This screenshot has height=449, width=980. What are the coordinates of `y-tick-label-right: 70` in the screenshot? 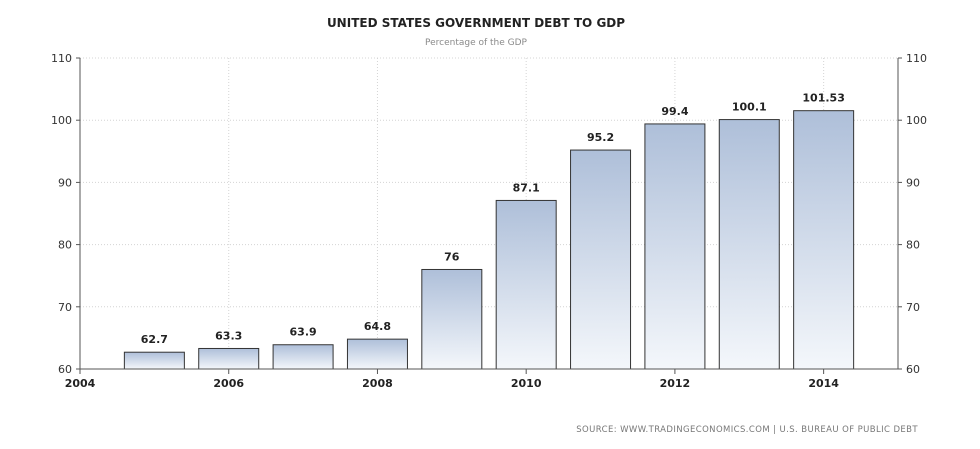 It's located at (913, 307).